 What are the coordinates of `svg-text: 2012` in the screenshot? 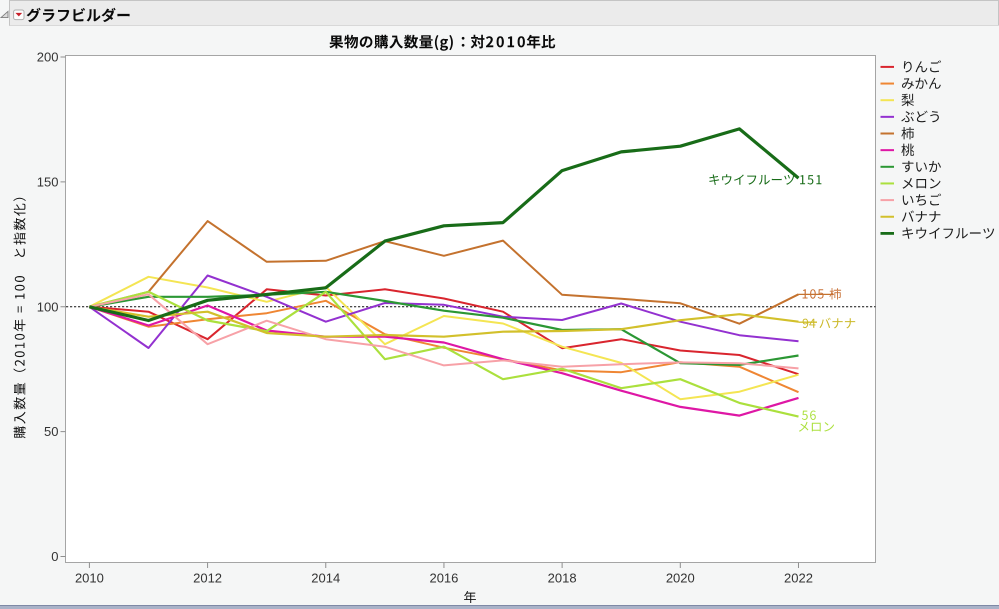 It's located at (207, 578).